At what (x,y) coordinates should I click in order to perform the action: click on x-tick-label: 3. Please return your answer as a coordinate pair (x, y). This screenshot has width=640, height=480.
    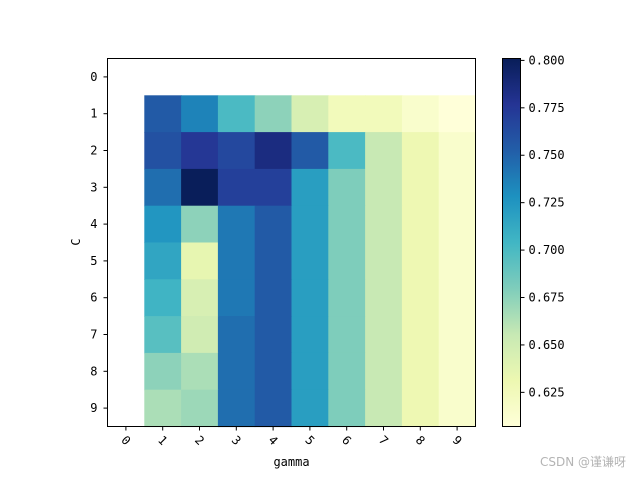
    Looking at the image, I should click on (236, 440).